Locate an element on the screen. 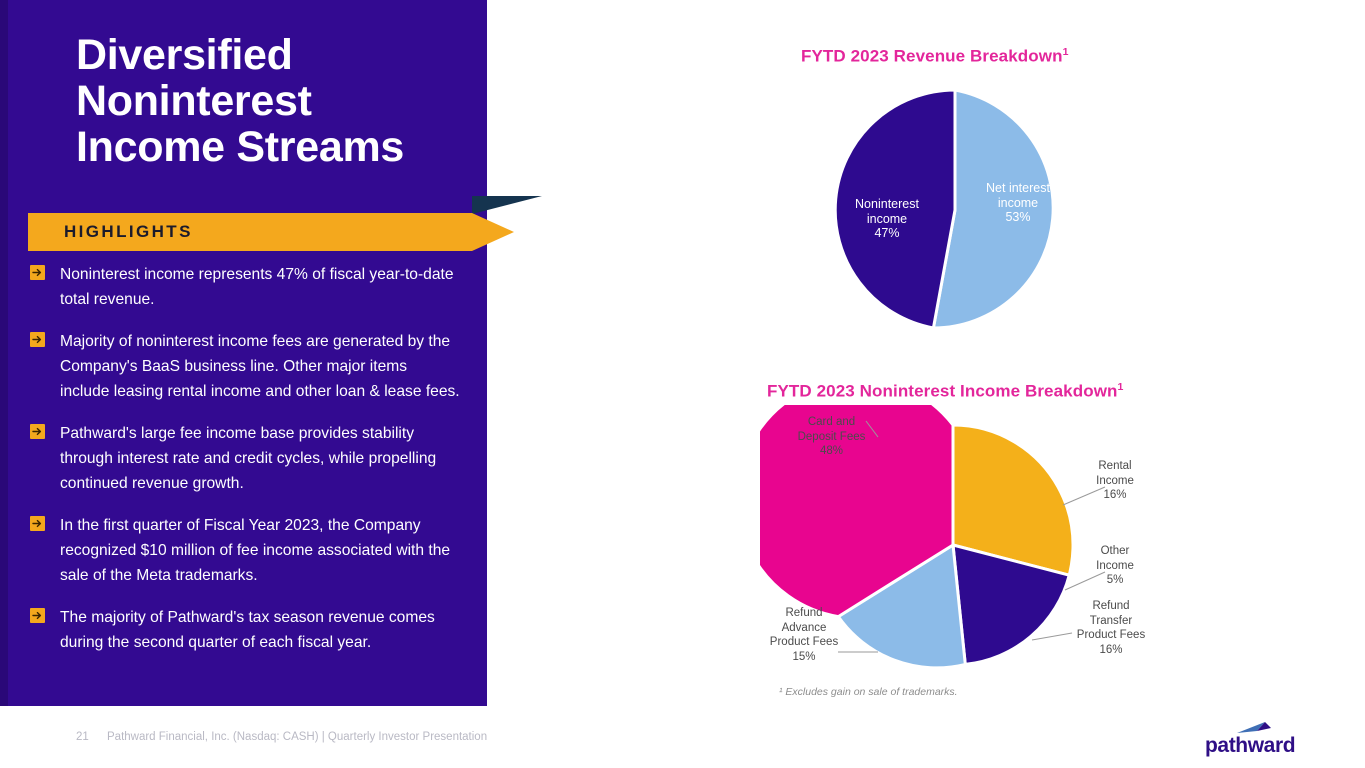 The height and width of the screenshot is (768, 1365). pie-2-label-other-income-line-2: Income is located at coordinates (1115, 565).